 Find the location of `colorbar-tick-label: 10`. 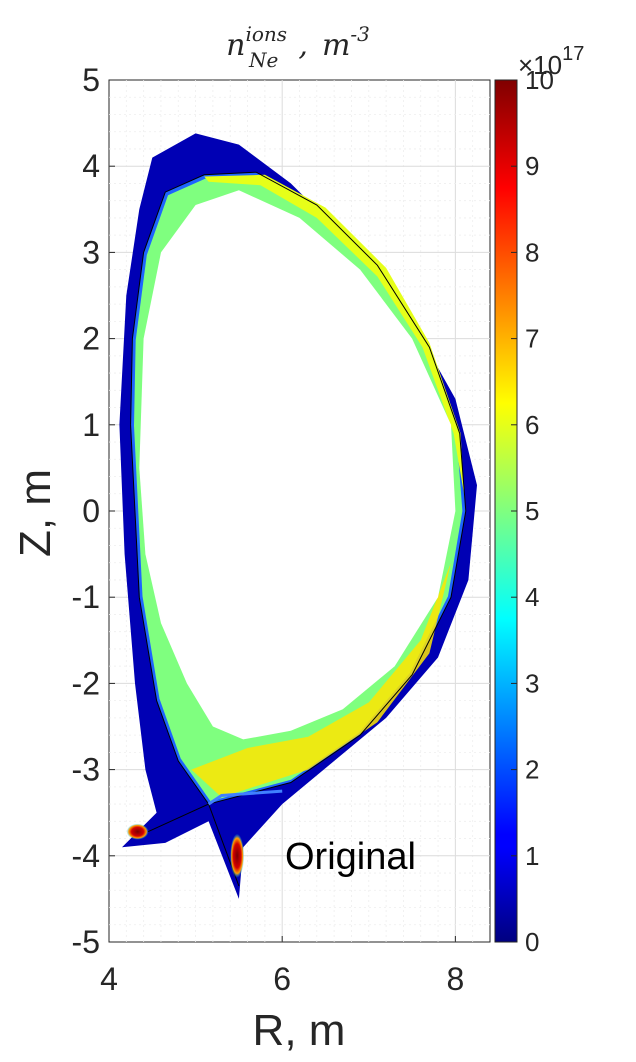

colorbar-tick-label: 10 is located at coordinates (539, 80).